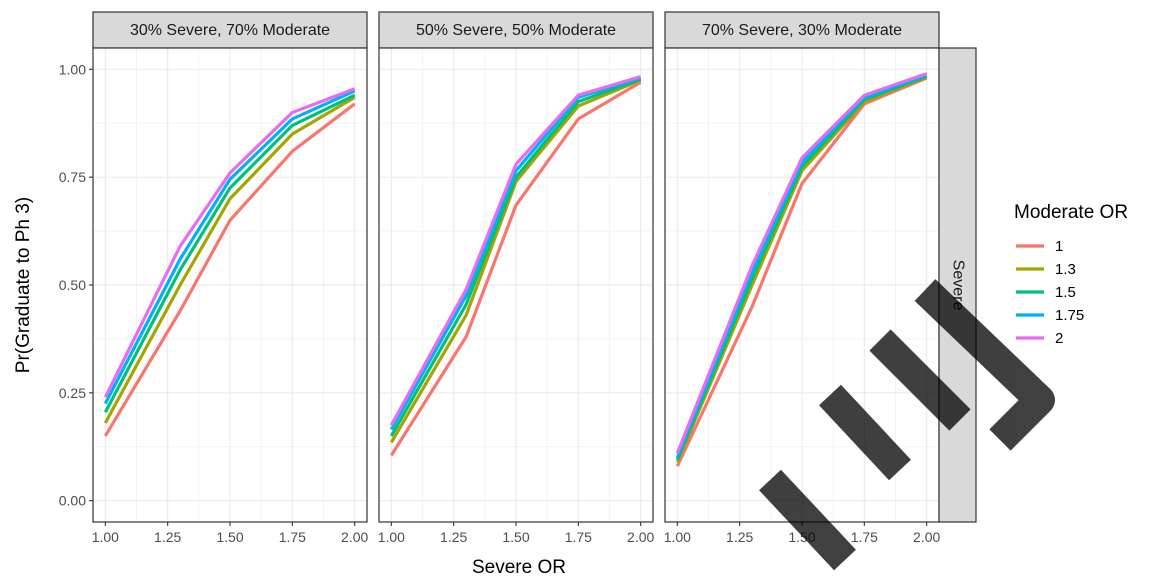 This screenshot has width=1169, height=579. What do you see at coordinates (519, 567) in the screenshot?
I see `x-axis-title: Severe OR` at bounding box center [519, 567].